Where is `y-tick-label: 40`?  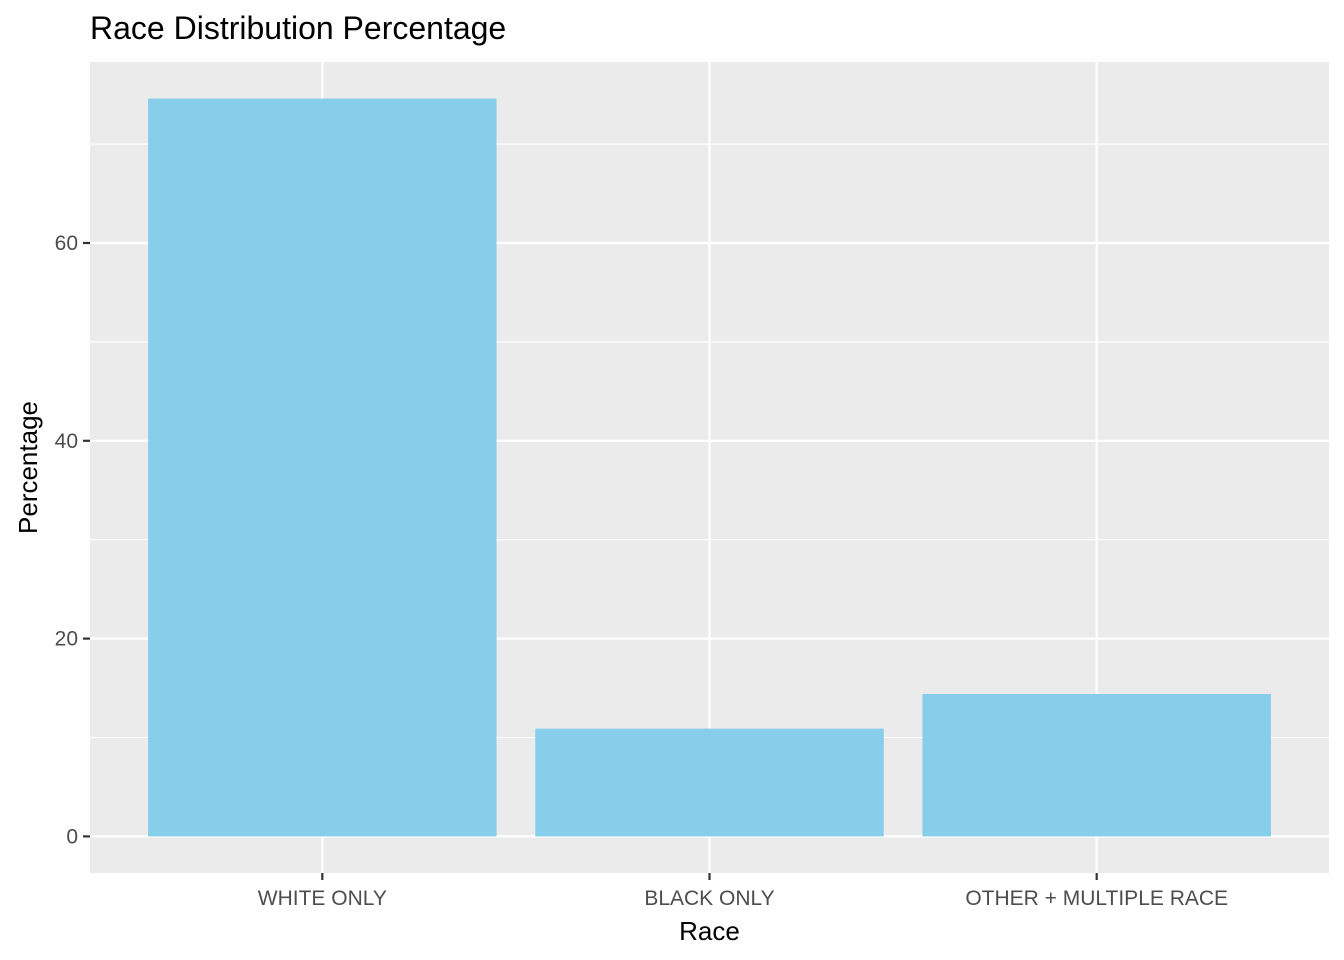
y-tick-label: 40 is located at coordinates (66, 441).